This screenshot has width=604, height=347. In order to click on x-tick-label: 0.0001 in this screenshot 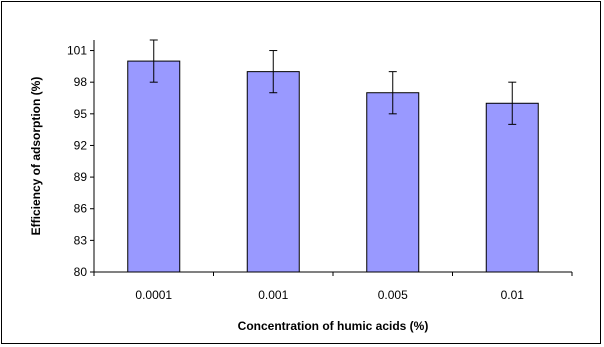, I will do `click(153, 295)`.